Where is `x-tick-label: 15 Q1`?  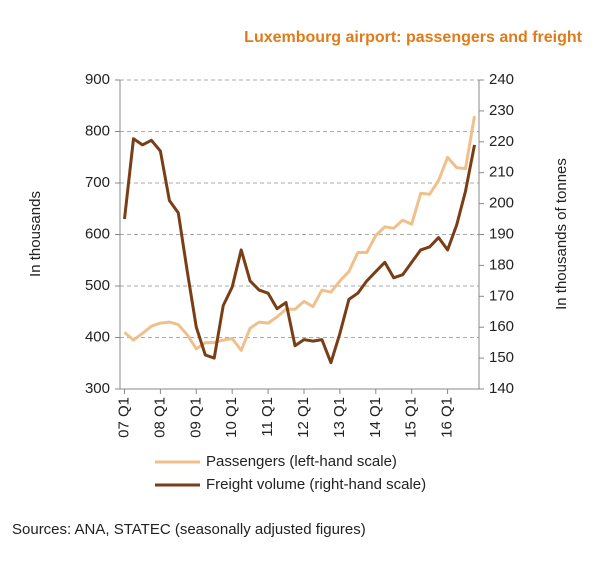
x-tick-label: 15 Q1 is located at coordinates (411, 417).